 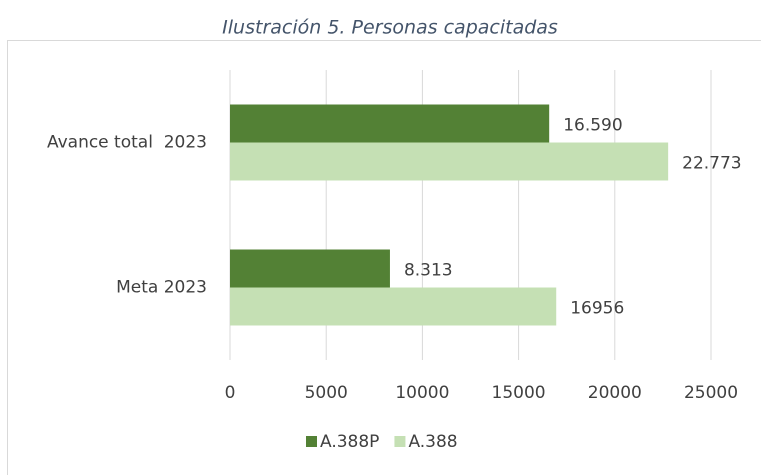 What do you see at coordinates (127, 143) in the screenshot?
I see `y-tick-label: Avance total 2023` at bounding box center [127, 143].